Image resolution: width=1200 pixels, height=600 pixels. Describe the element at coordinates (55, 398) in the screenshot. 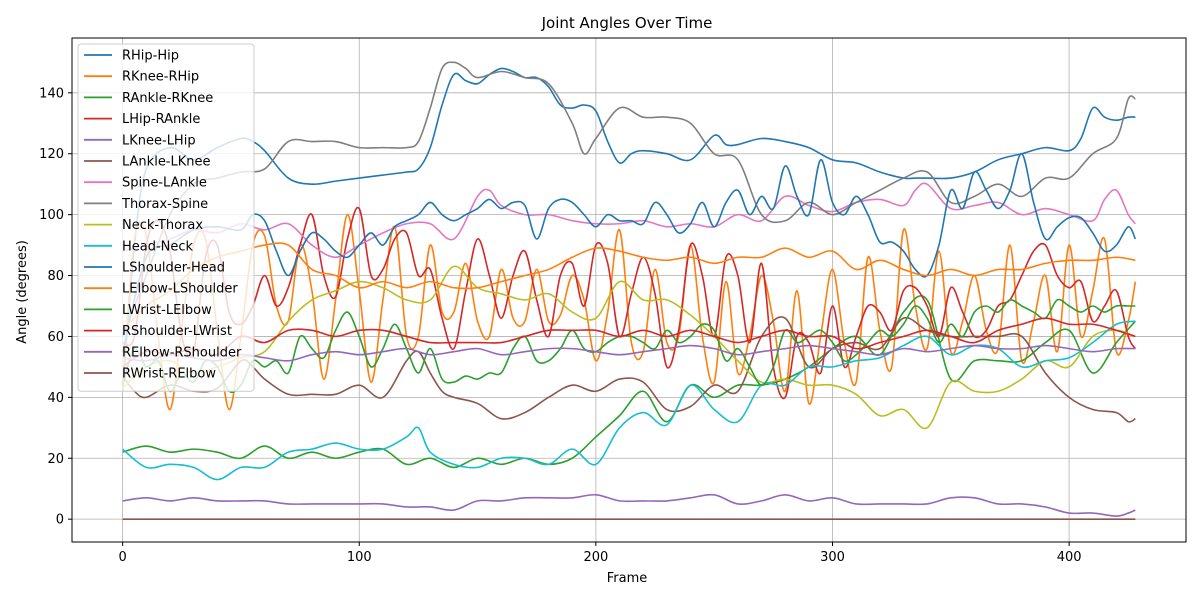

I see `y-tick-label: 40` at that location.